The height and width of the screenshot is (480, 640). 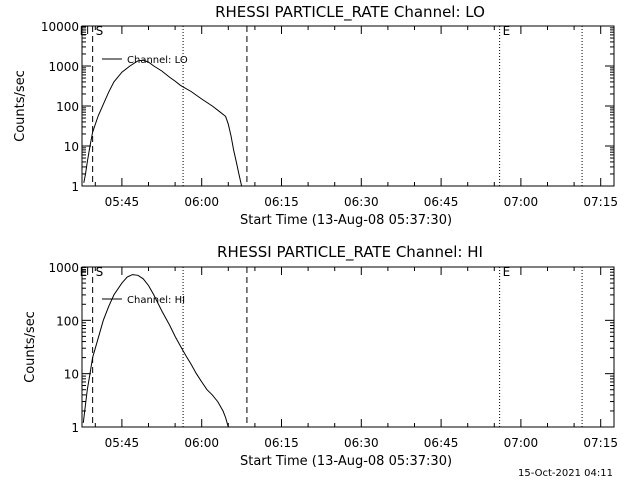 What do you see at coordinates (565, 473) in the screenshot?
I see `timestamp-stamp: 15-Oct-2021 04:11` at bounding box center [565, 473].